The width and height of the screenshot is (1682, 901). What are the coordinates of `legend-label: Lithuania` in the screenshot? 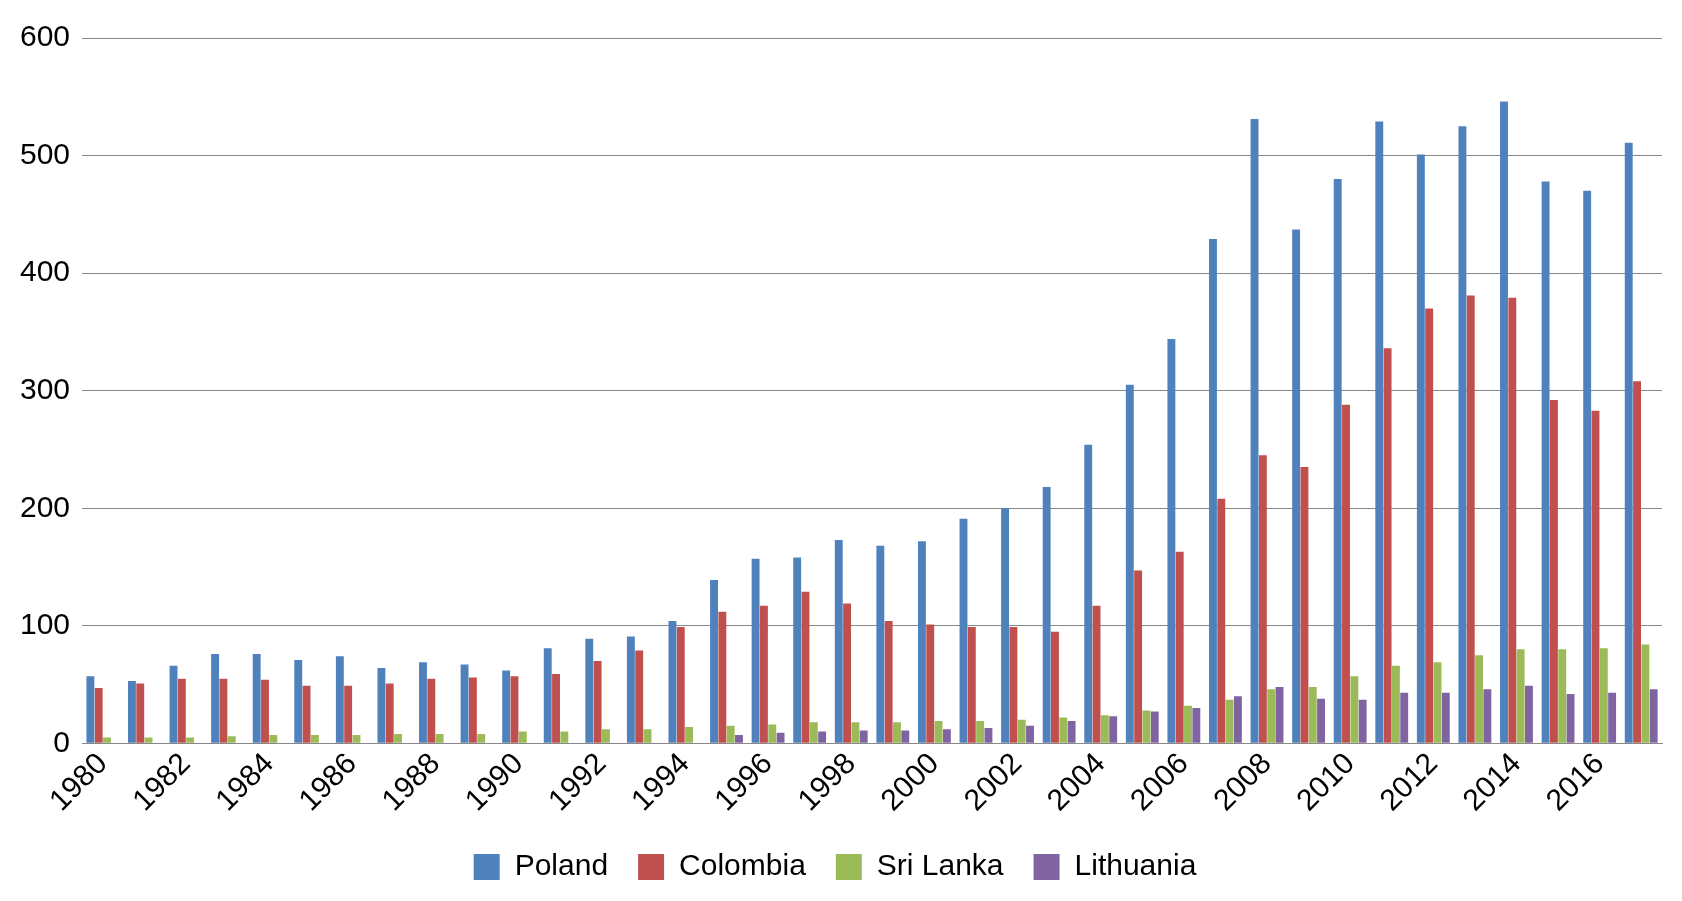 It's located at (1135, 865).